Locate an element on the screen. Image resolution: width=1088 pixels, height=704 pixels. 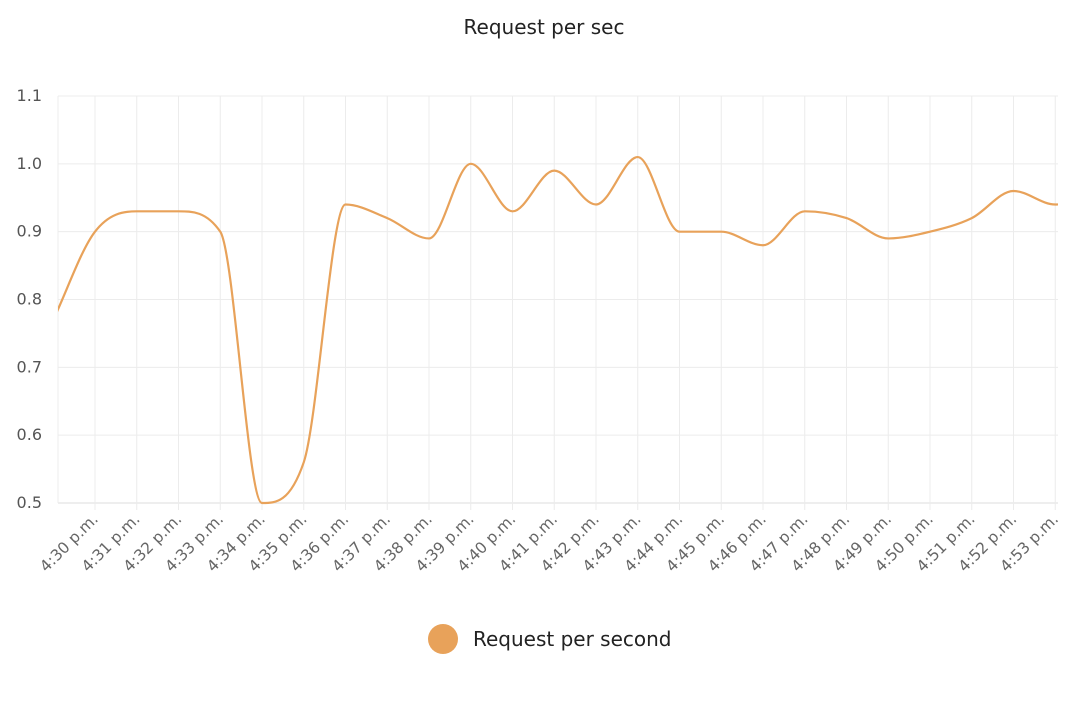
y-tick-label: 0.7 is located at coordinates (29, 366).